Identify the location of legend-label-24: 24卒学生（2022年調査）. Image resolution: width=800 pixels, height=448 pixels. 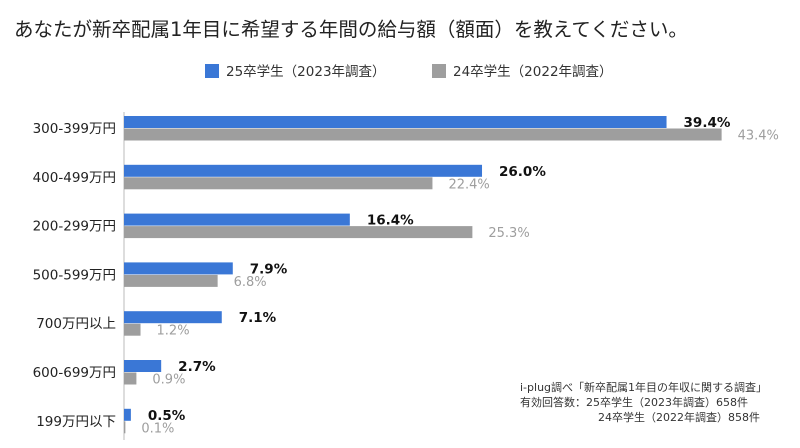
(533, 72).